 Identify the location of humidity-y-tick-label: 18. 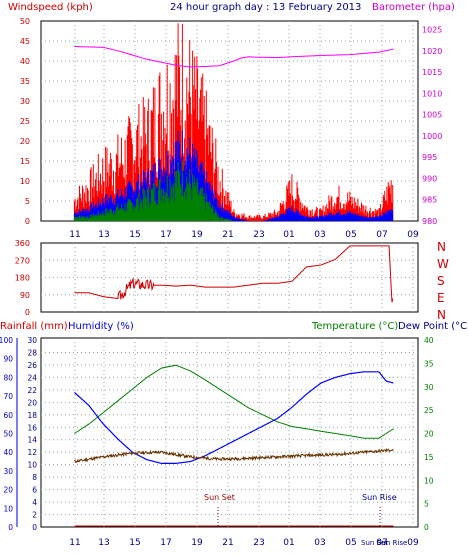
(32, 415).